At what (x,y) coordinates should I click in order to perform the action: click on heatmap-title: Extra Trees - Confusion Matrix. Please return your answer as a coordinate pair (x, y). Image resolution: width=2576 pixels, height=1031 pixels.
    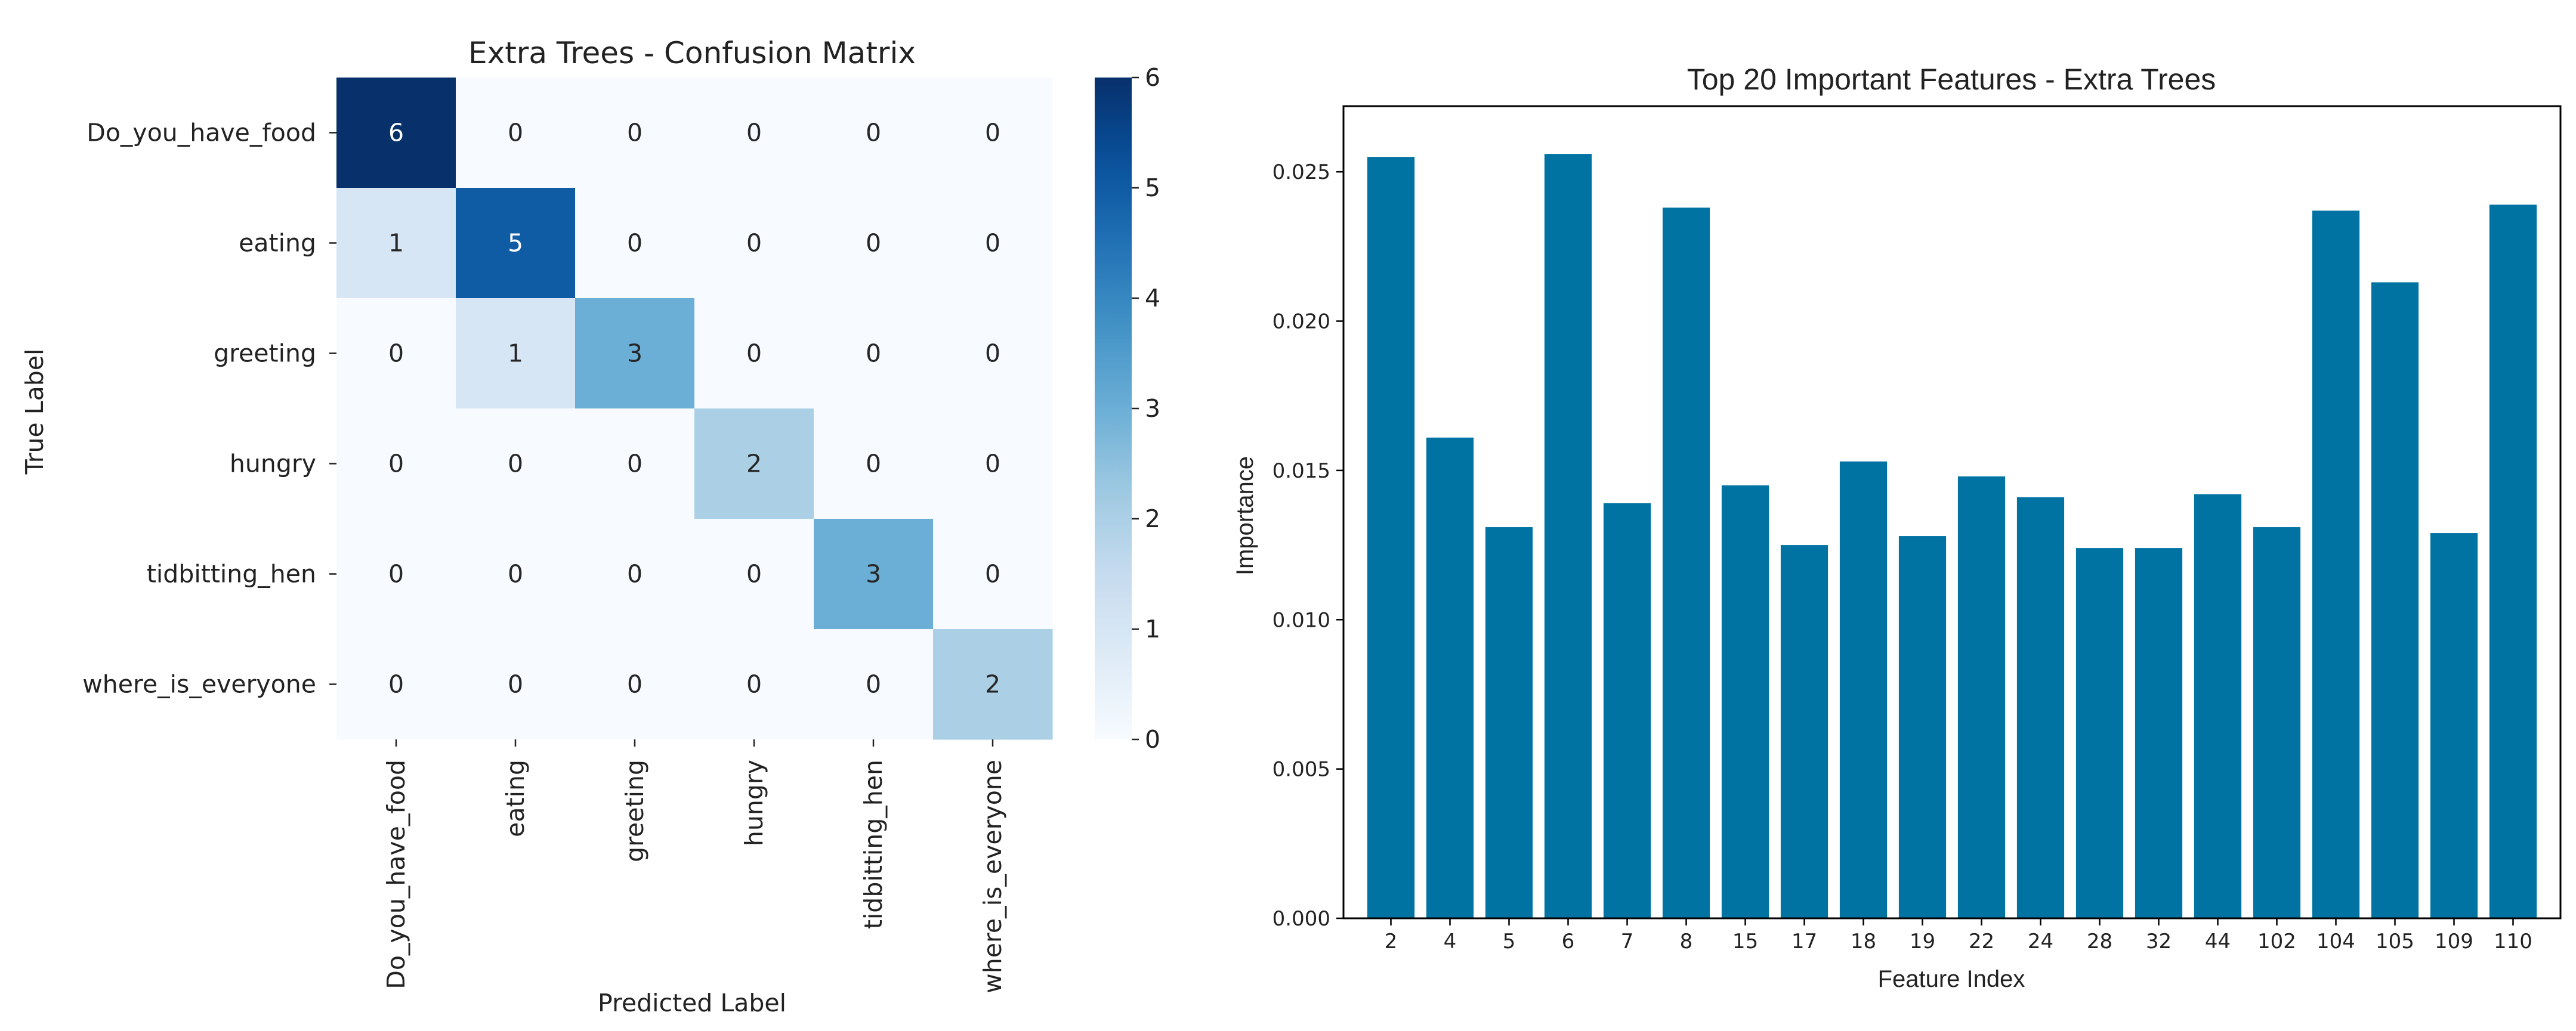
    Looking at the image, I should click on (692, 53).